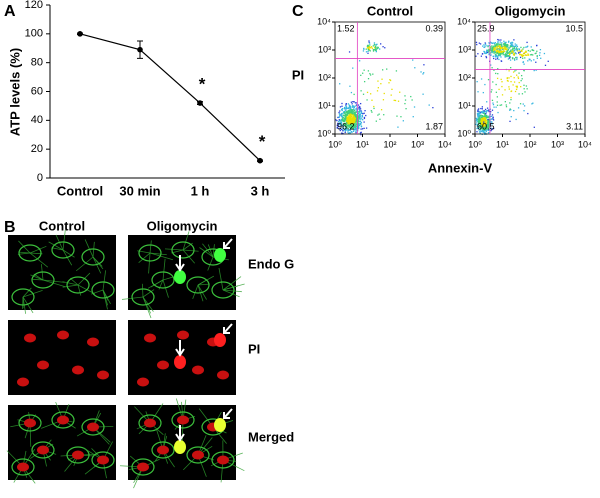 This screenshot has width=600, height=498. What do you see at coordinates (417, 144) in the screenshot?
I see `x-tick-label: 10³` at bounding box center [417, 144].